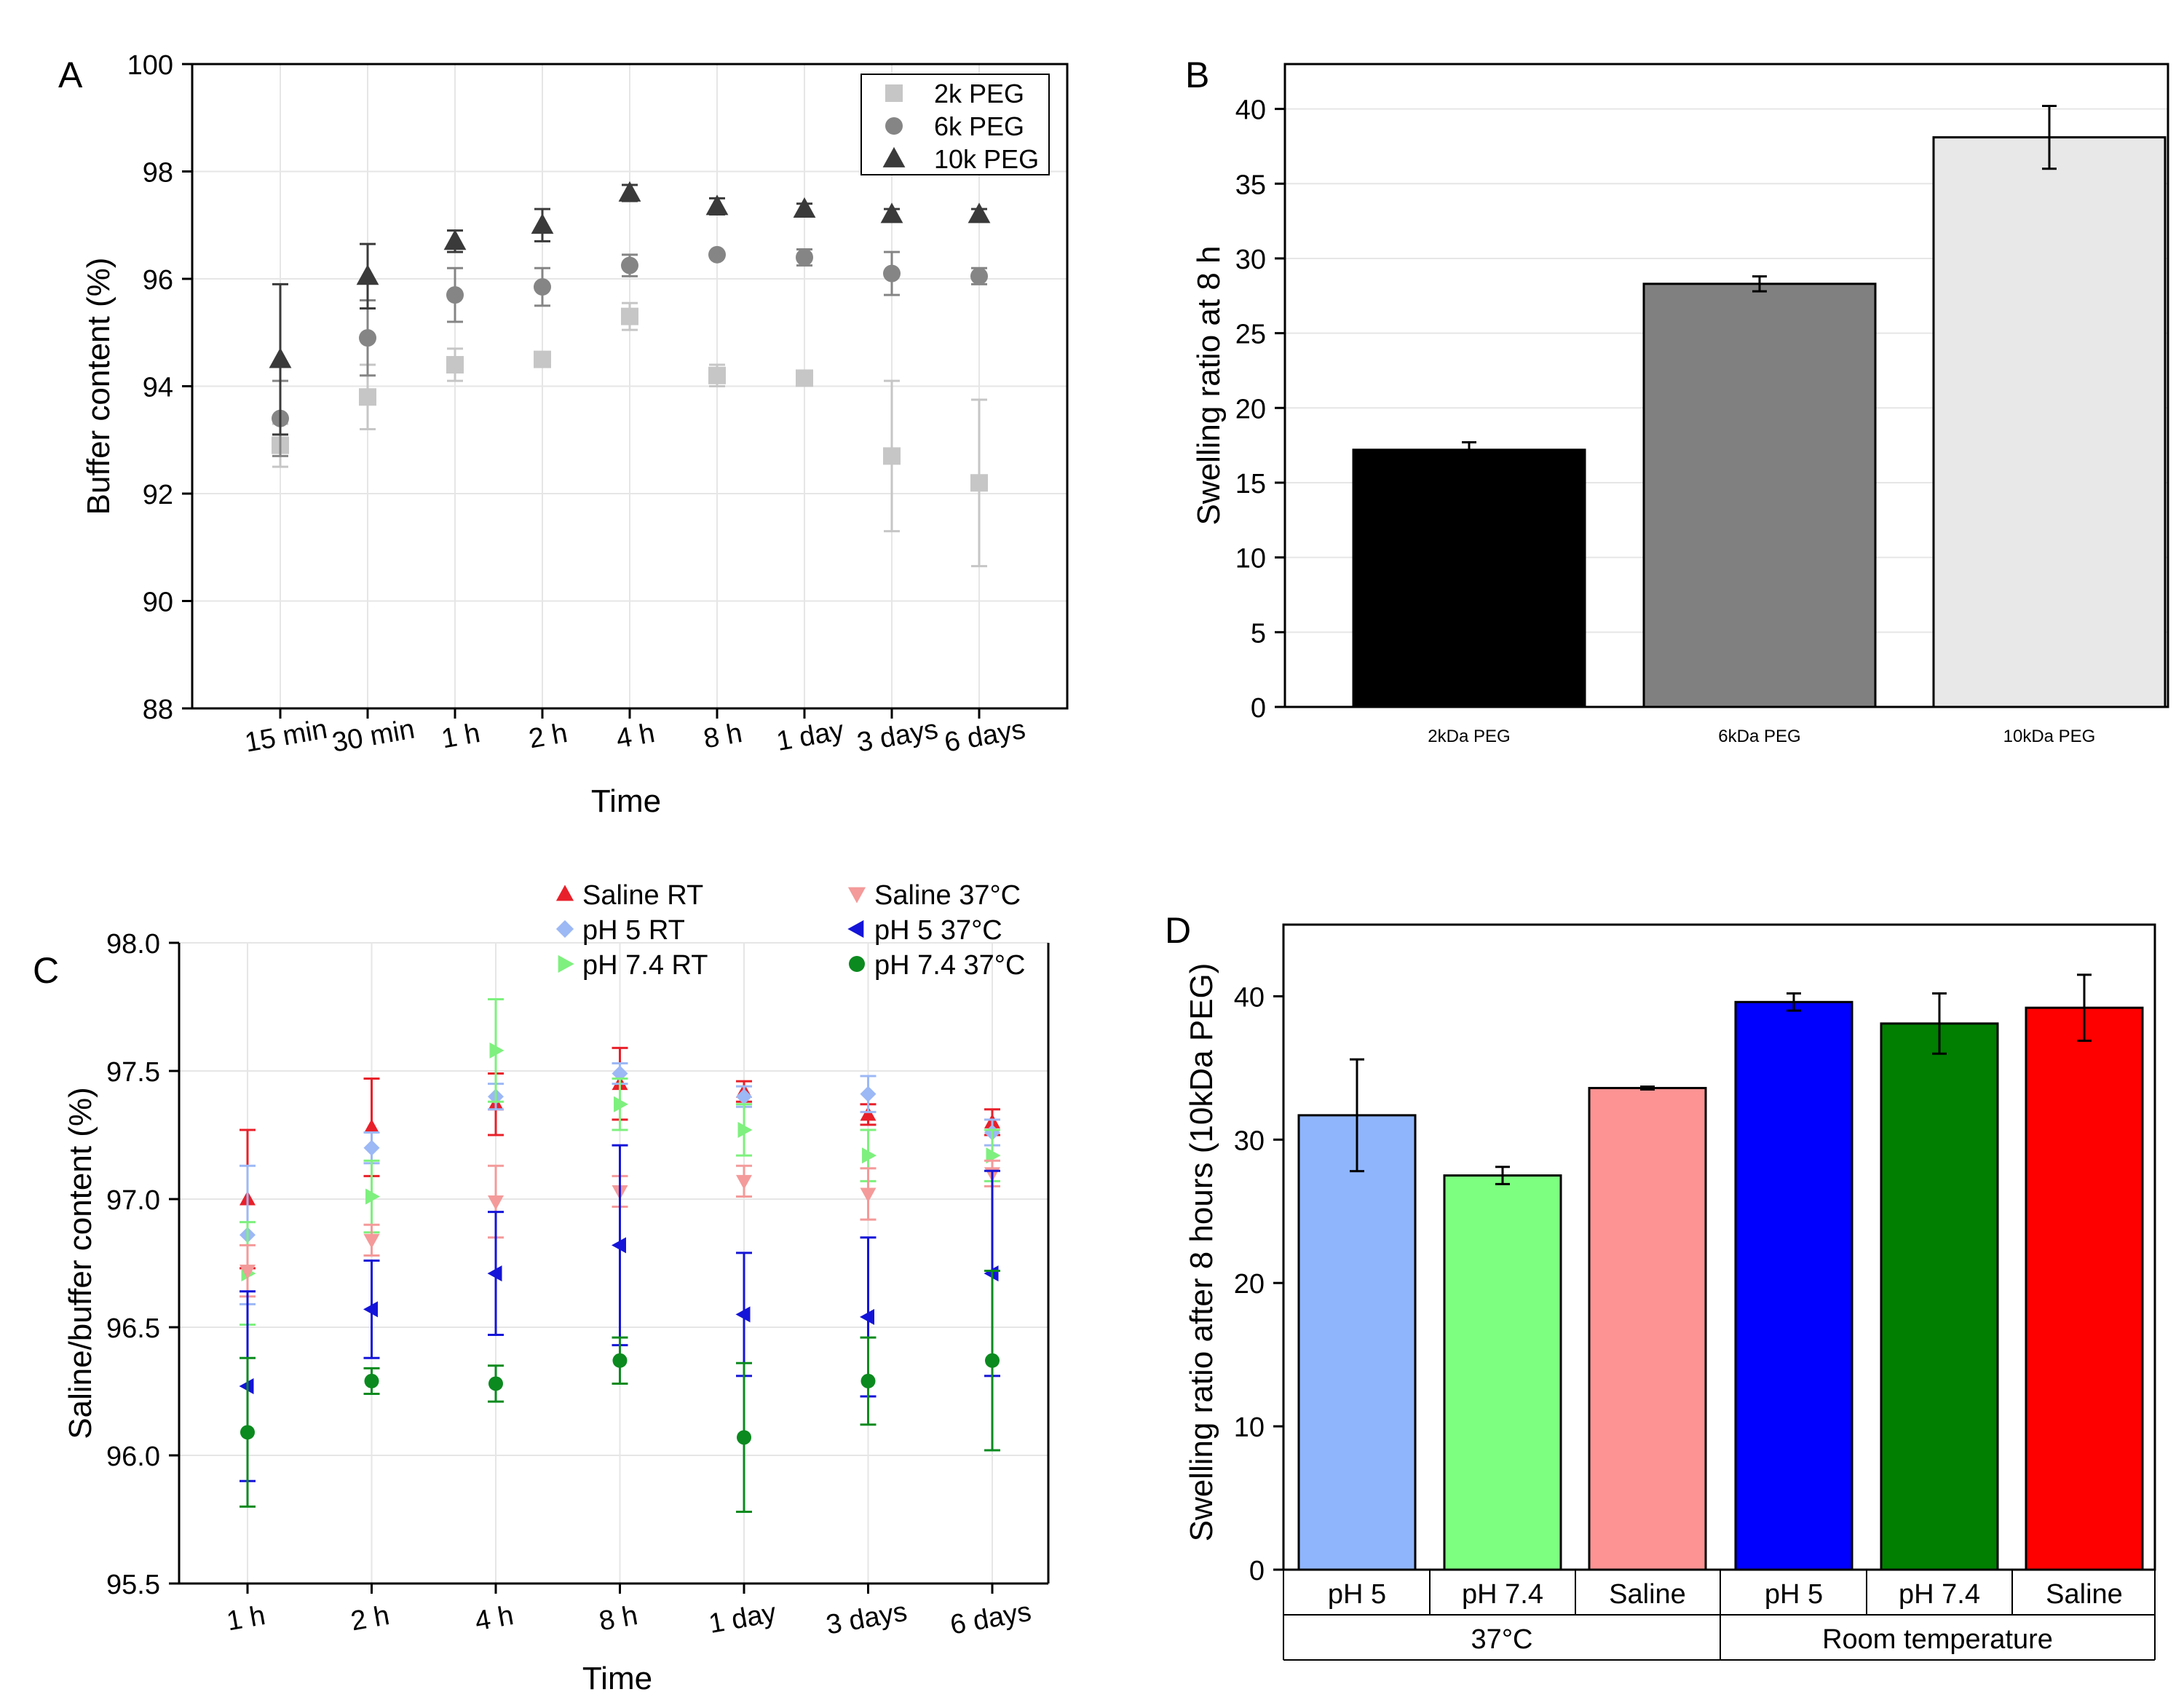 This screenshot has width=2184, height=1708. What do you see at coordinates (46, 971) in the screenshot?
I see `panel-letter-c: C` at bounding box center [46, 971].